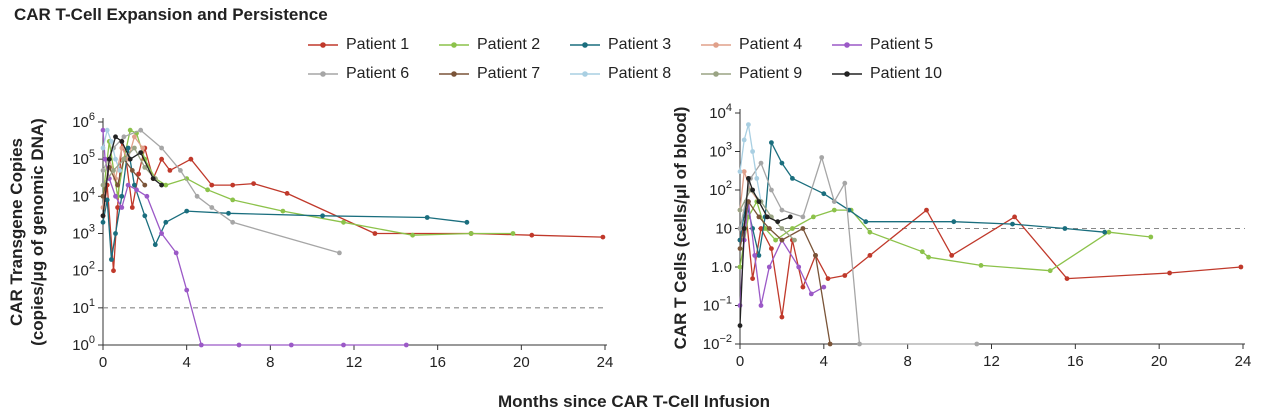  Describe the element at coordinates (640, 44) in the screenshot. I see `legend-label: Patient 3` at that location.